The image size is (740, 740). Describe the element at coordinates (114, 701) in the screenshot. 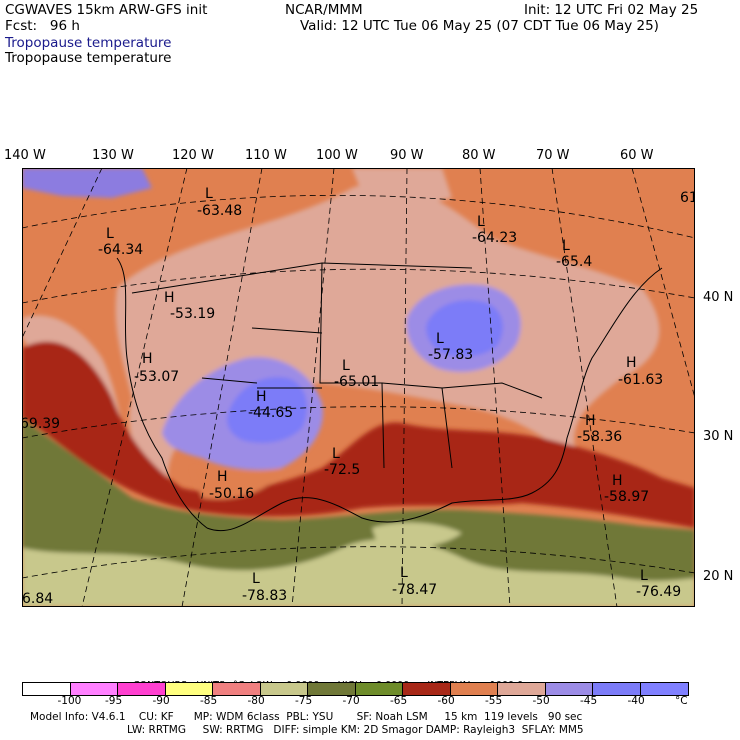

I see `legend-tick-label: -95` at that location.